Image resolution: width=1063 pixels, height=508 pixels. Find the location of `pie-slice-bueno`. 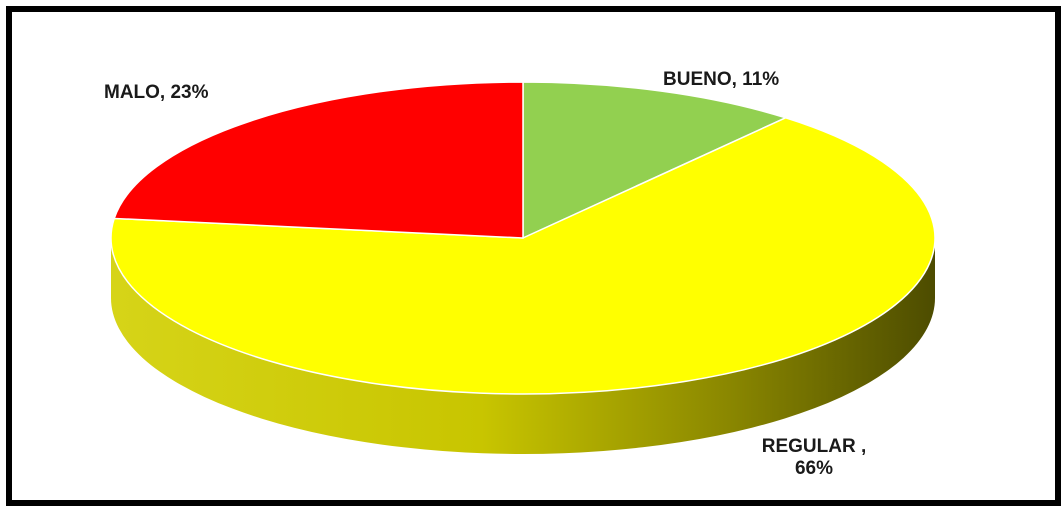

pie-slice-bueno is located at coordinates (655, 160).